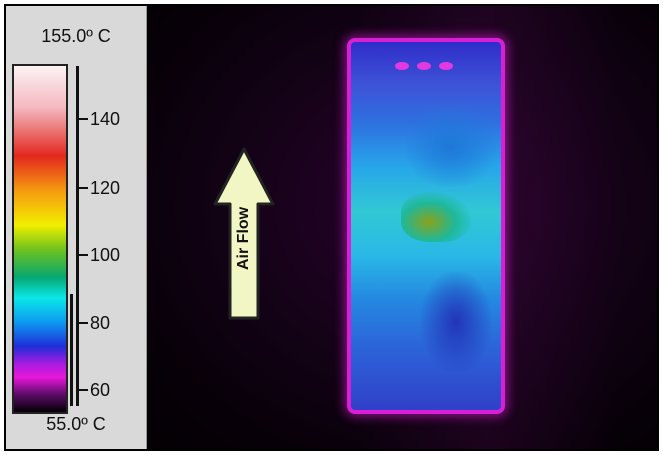  I want to click on scale-tick-label: 100, so click(105, 255).